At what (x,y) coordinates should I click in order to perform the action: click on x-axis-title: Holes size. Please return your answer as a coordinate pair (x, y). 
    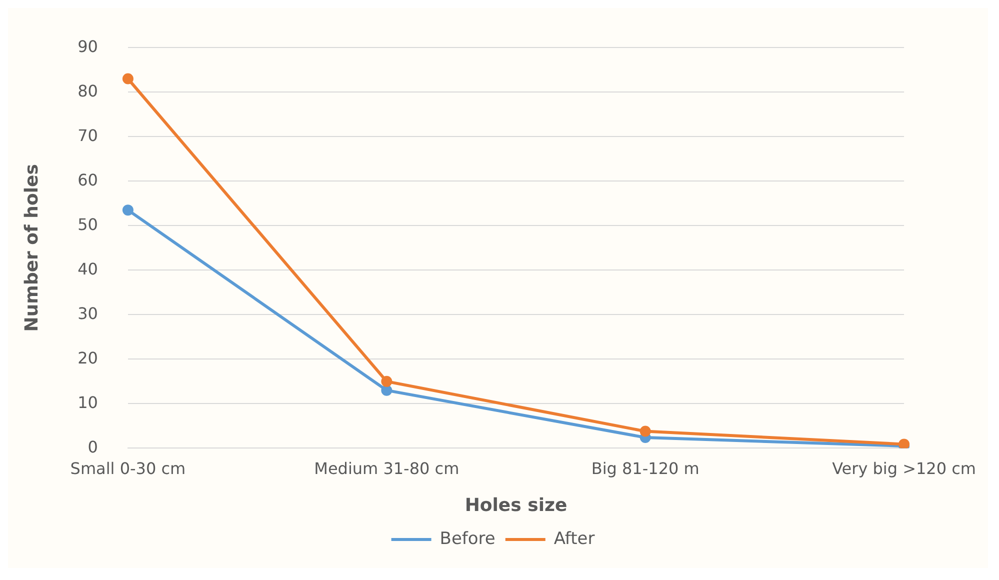
    Looking at the image, I should click on (516, 505).